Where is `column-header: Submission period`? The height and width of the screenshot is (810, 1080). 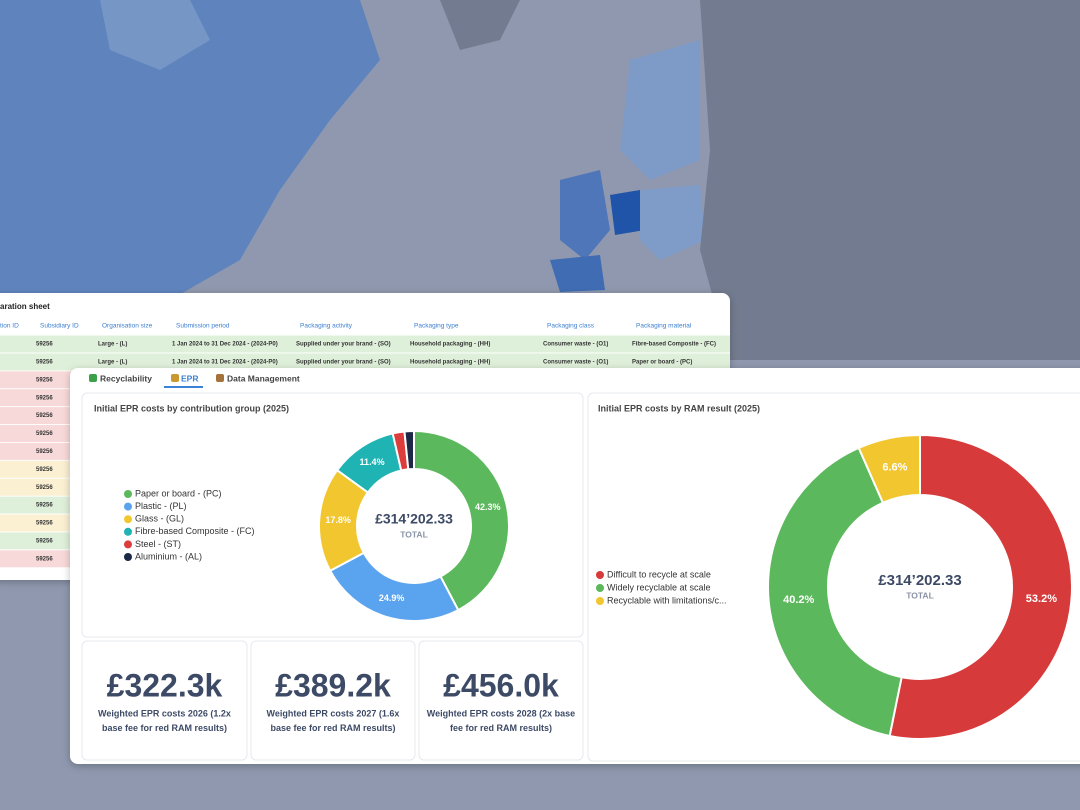 column-header: Submission period is located at coordinates (203, 326).